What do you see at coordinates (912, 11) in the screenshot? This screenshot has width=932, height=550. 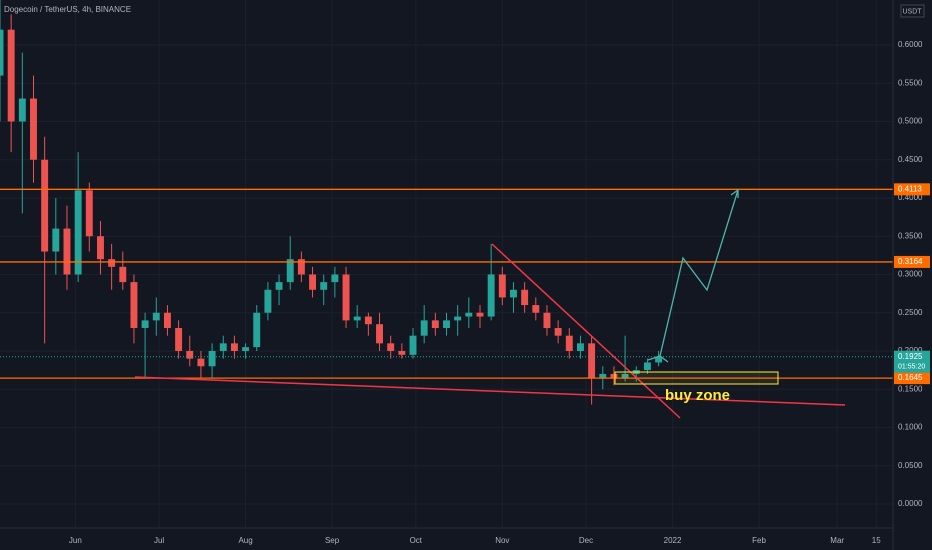 I see `currency-box` at bounding box center [912, 11].